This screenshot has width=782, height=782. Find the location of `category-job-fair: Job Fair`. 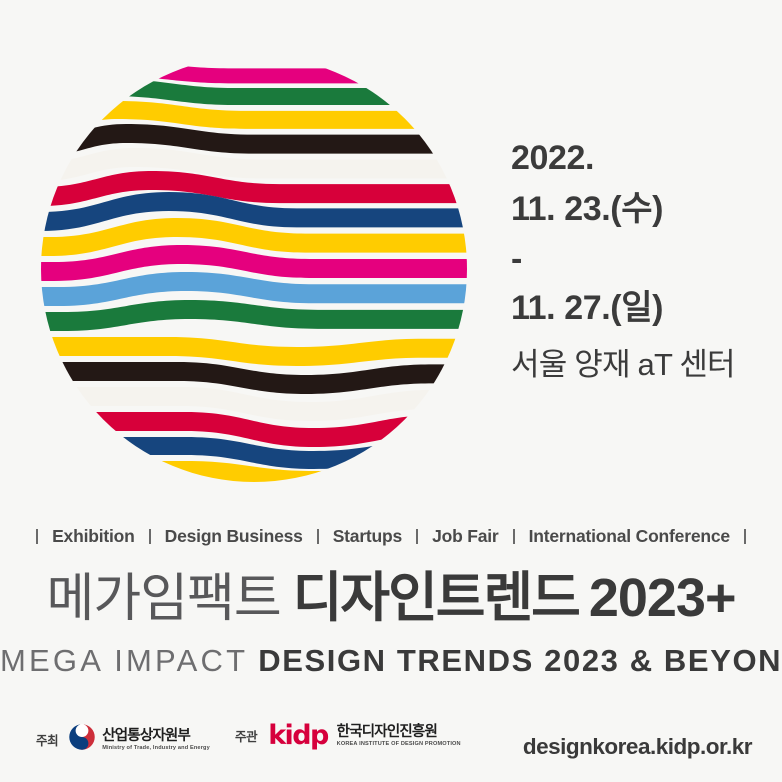

category-job-fair: Job Fair is located at coordinates (465, 536).